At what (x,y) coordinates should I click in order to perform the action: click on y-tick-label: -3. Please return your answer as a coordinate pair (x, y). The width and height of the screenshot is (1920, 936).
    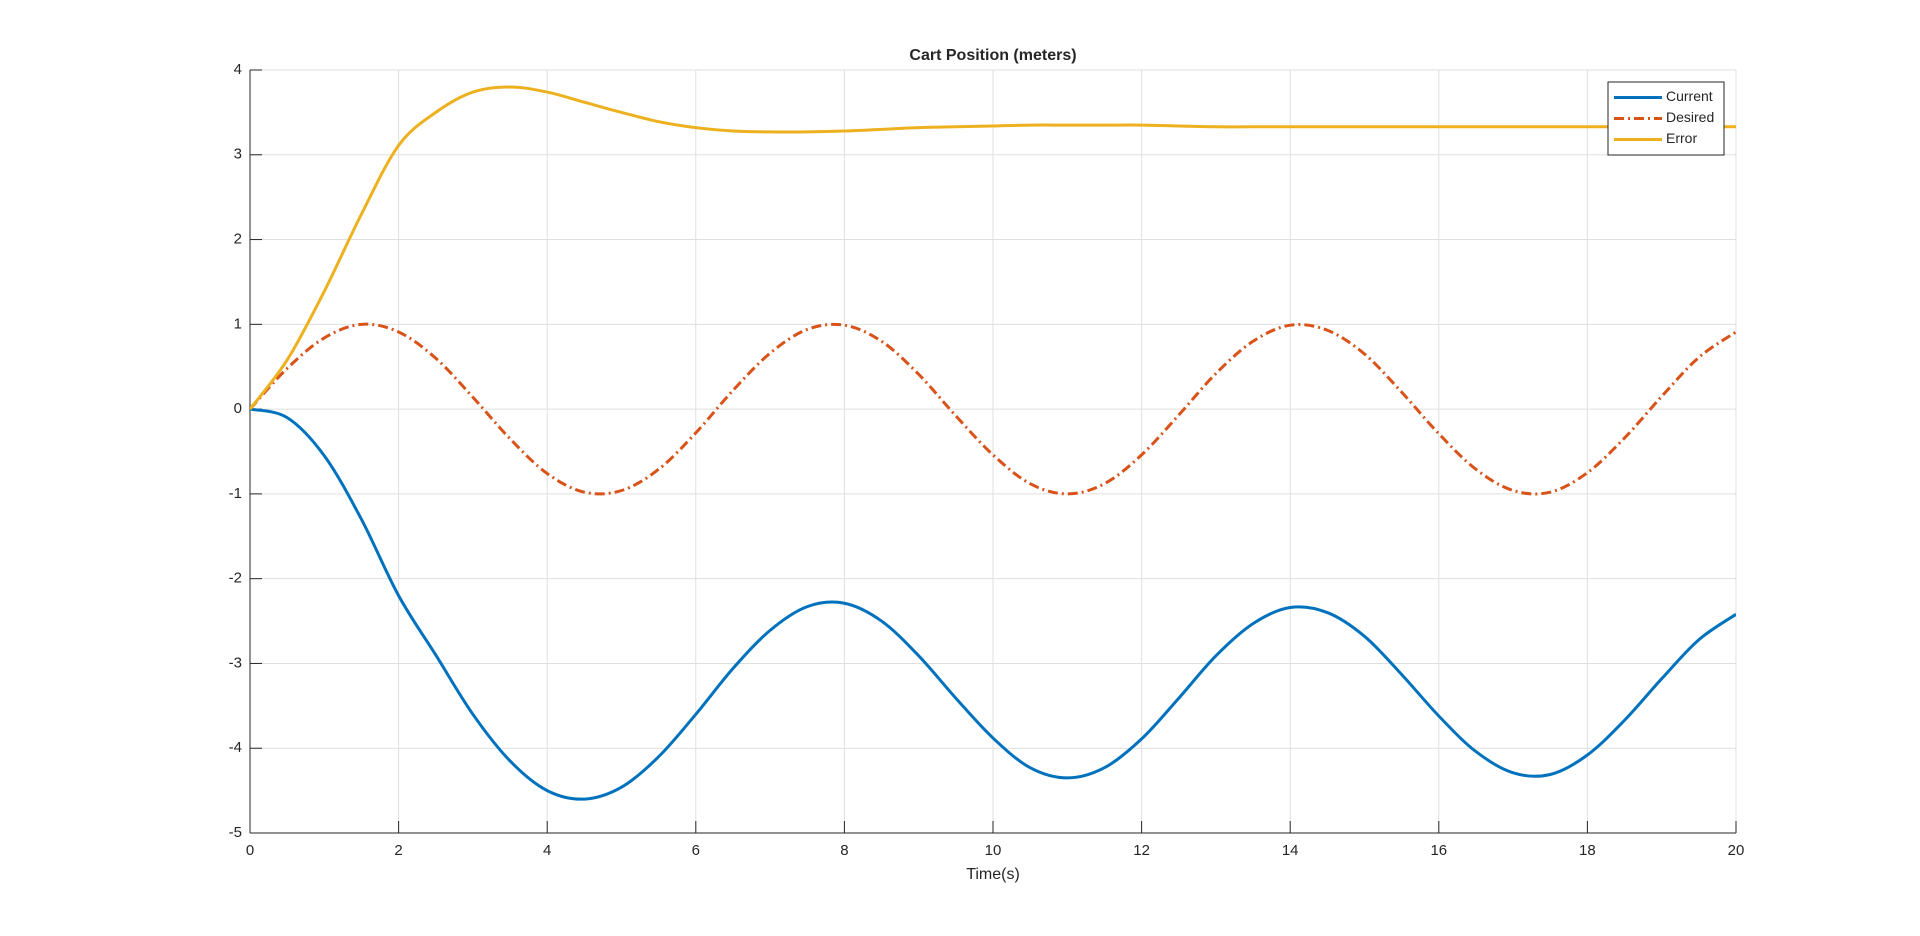
    Looking at the image, I should click on (235, 662).